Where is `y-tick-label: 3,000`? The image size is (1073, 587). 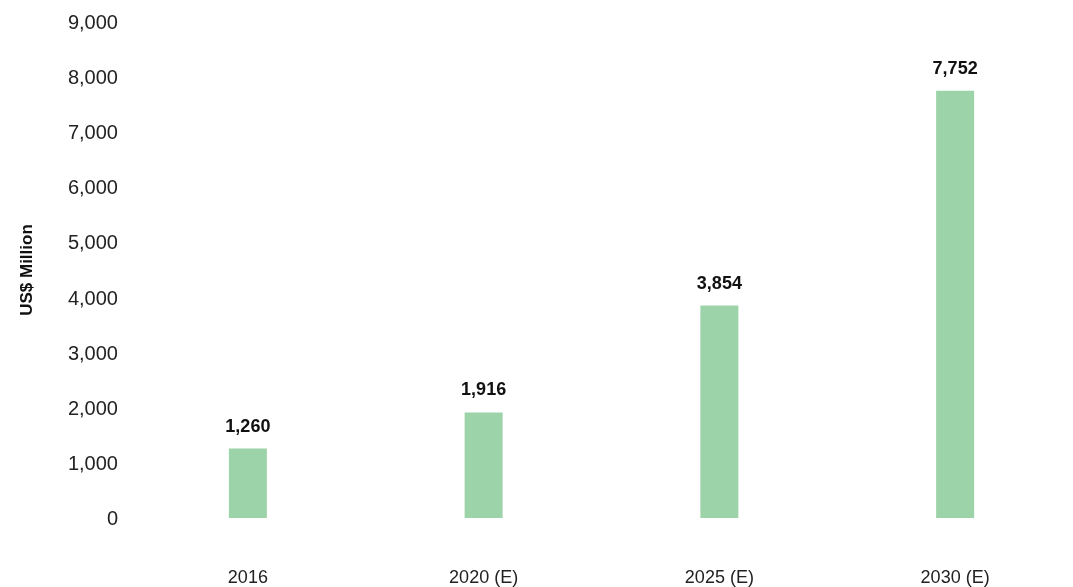
y-tick-label: 3,000 is located at coordinates (92, 352).